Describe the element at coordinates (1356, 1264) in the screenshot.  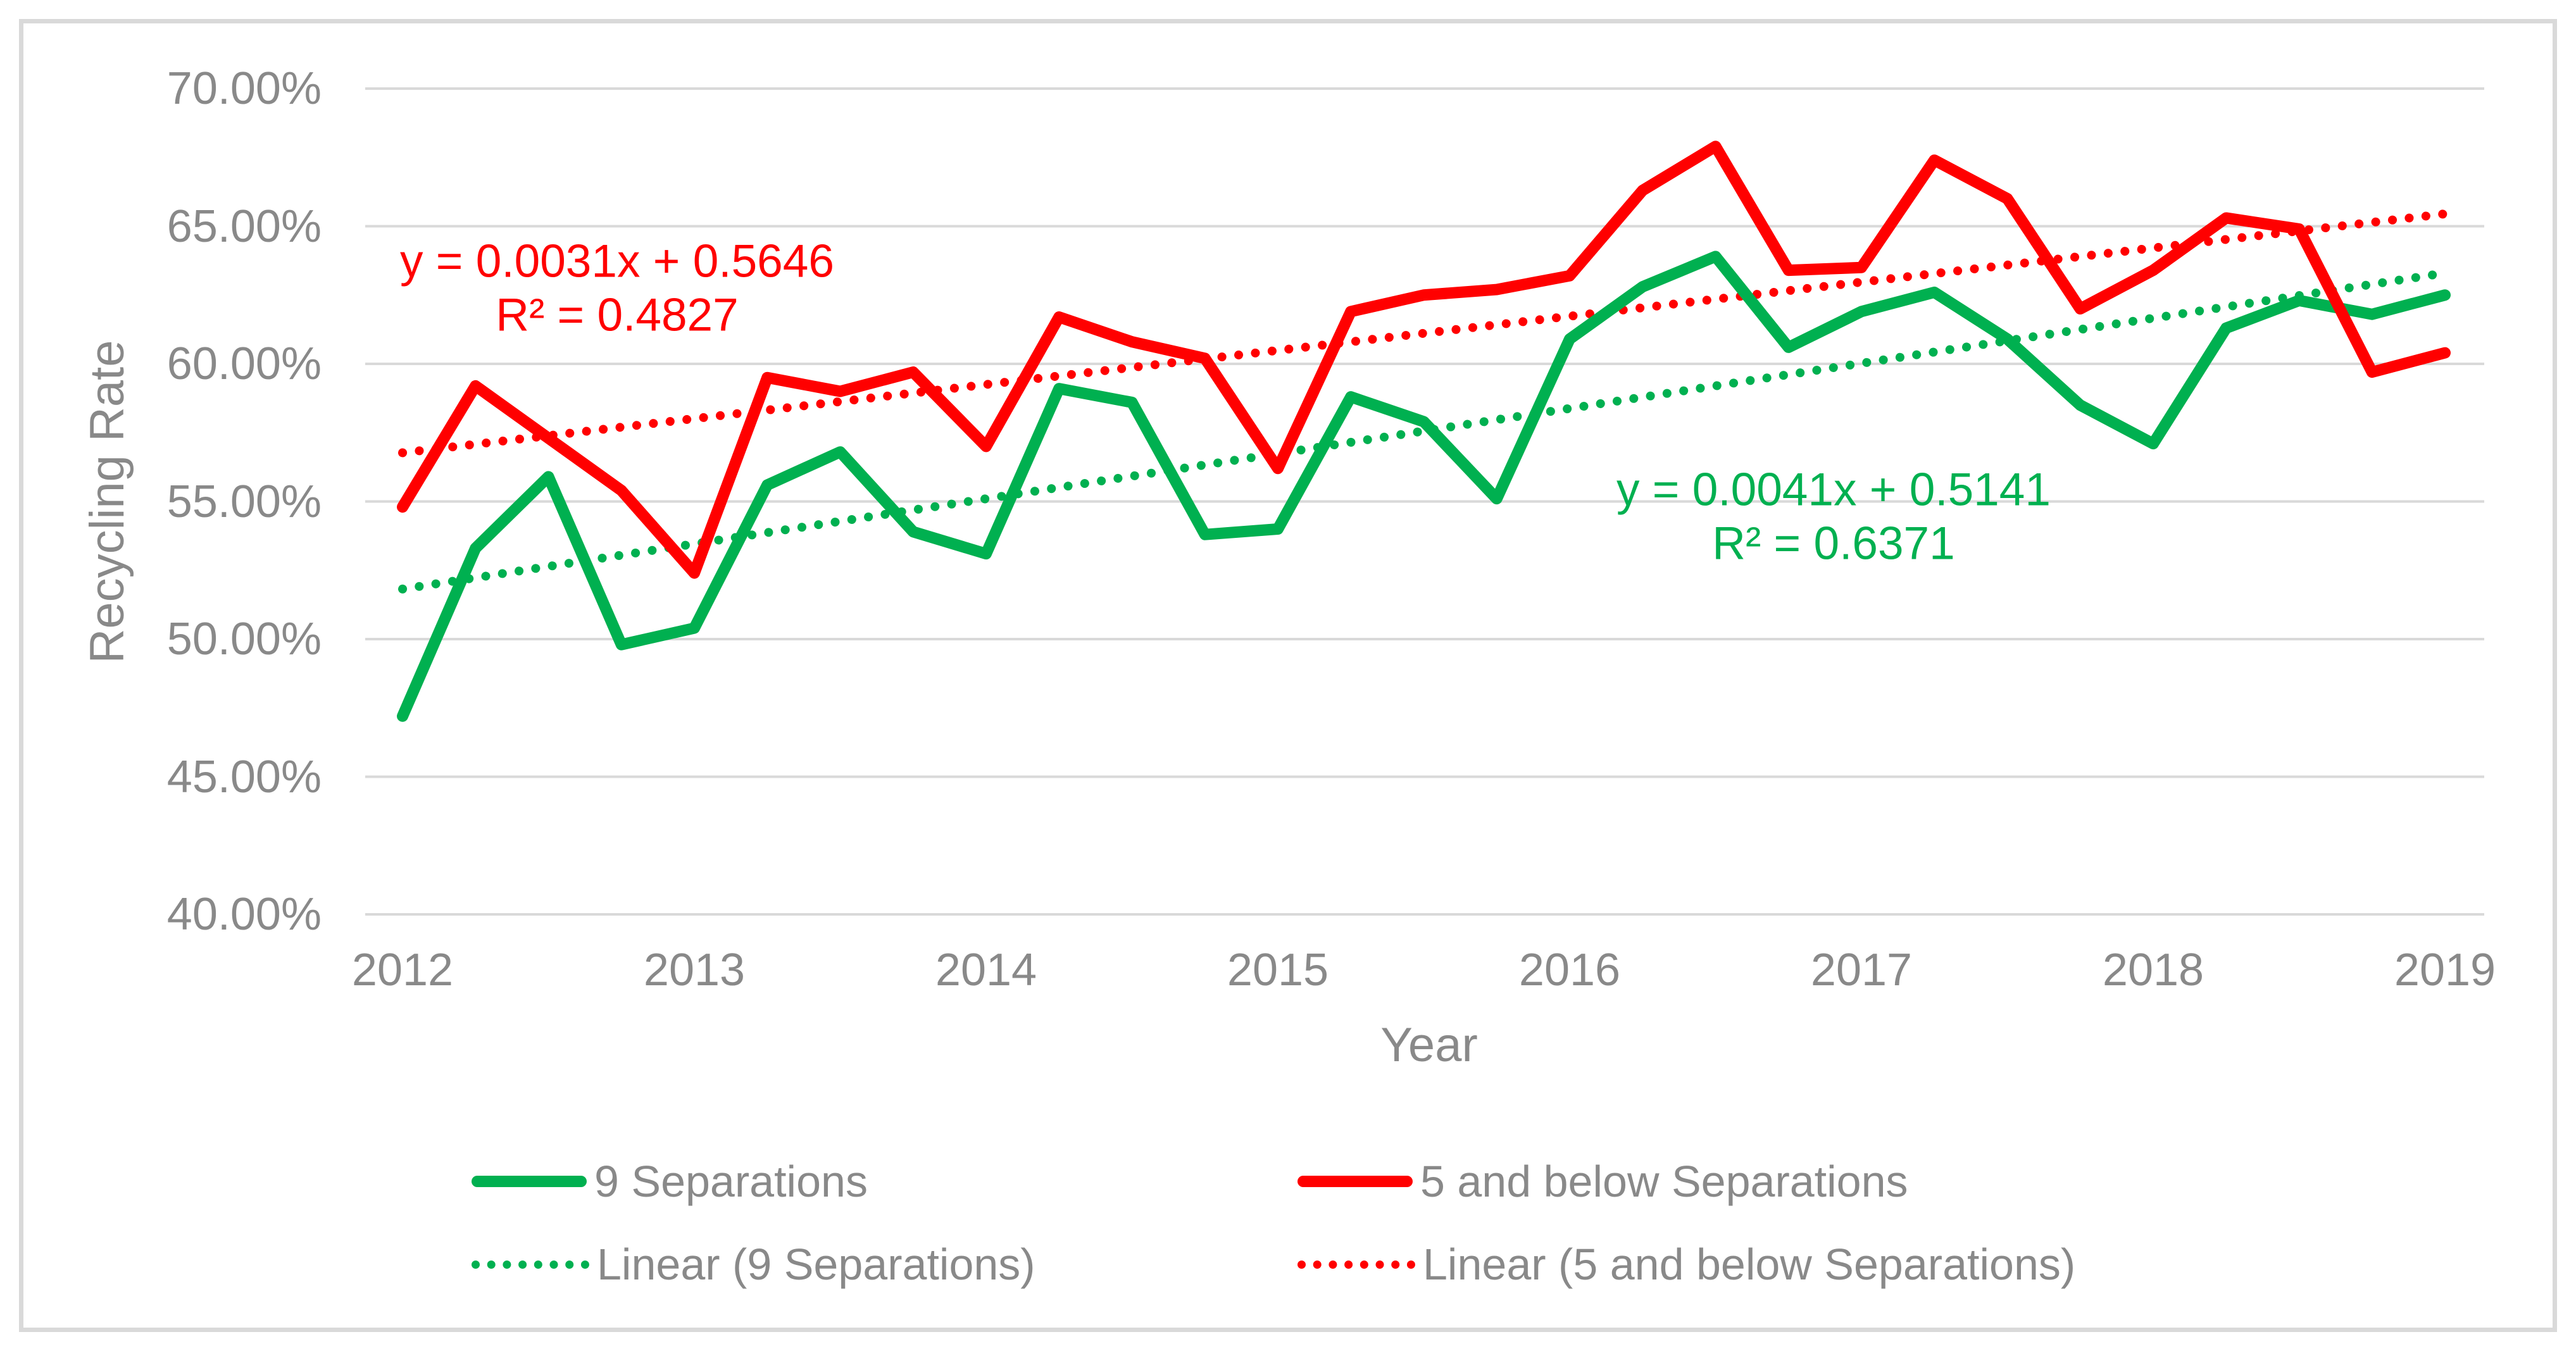
I see `red-dotted-line-swatch` at that location.